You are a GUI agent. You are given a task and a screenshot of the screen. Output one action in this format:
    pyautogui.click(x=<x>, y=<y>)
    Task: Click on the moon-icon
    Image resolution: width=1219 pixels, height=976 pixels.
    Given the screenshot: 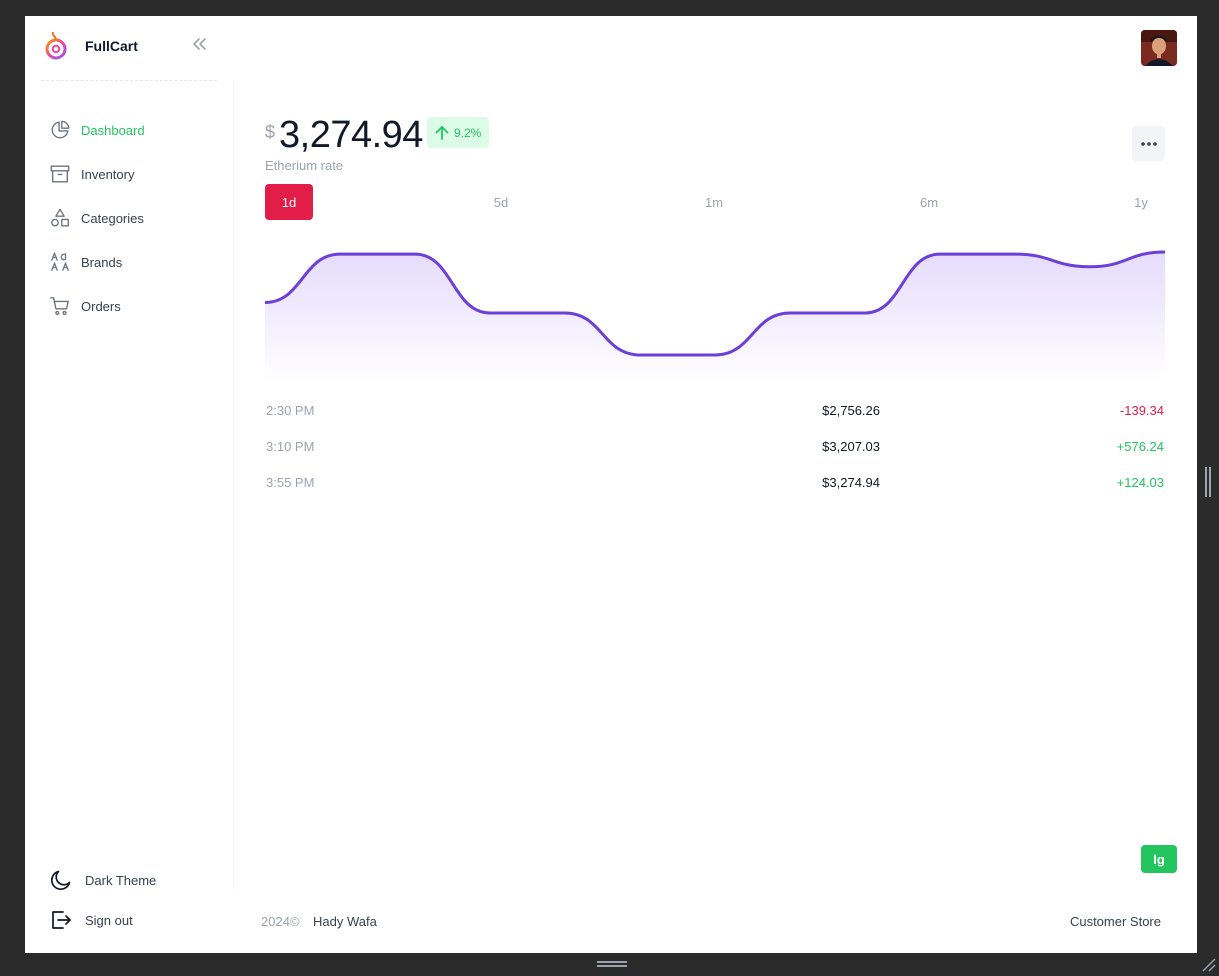 What is the action you would take?
    pyautogui.click(x=61, y=880)
    